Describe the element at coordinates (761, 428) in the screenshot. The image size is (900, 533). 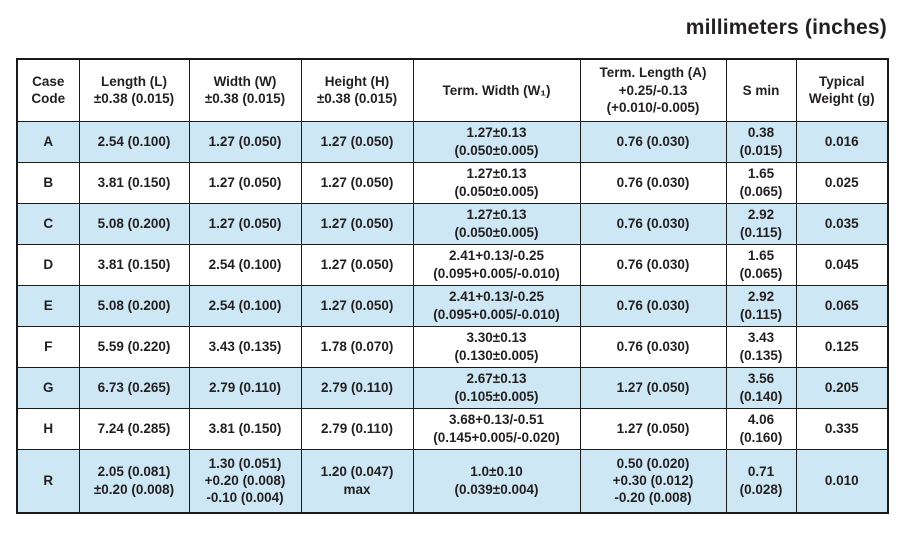
I see `cell-s-min: 4.06 (0.160)` at that location.